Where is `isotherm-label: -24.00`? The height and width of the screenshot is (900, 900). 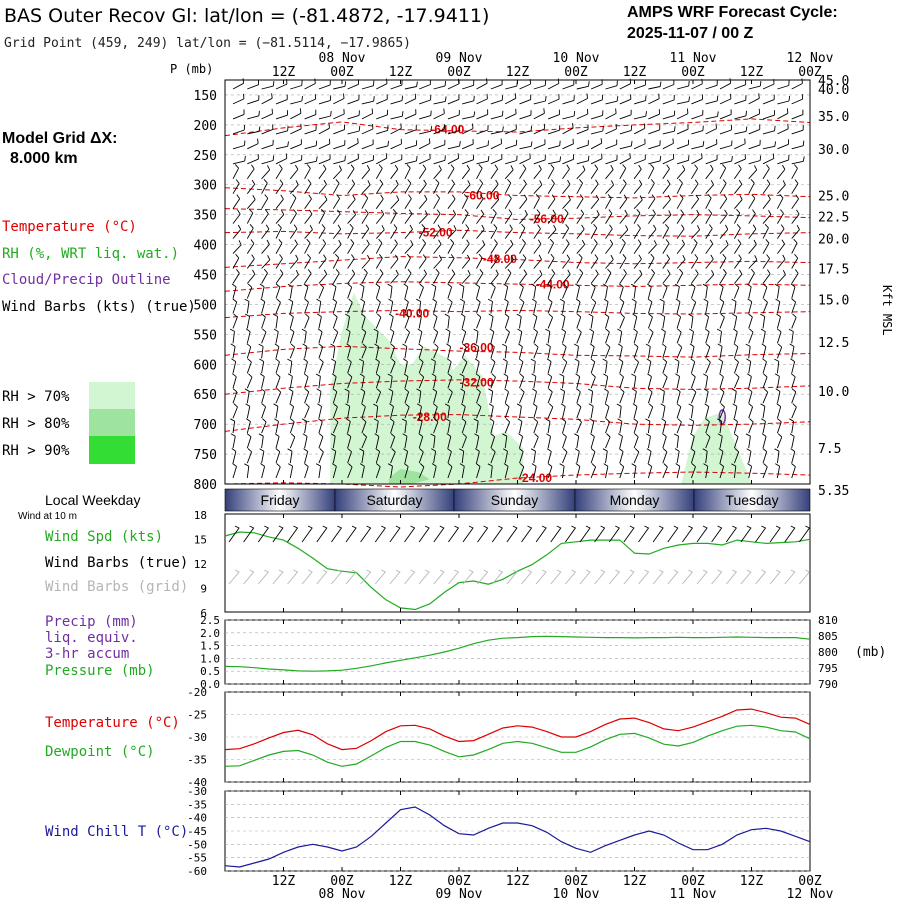 isotherm-label: -24.00 is located at coordinates (535, 478).